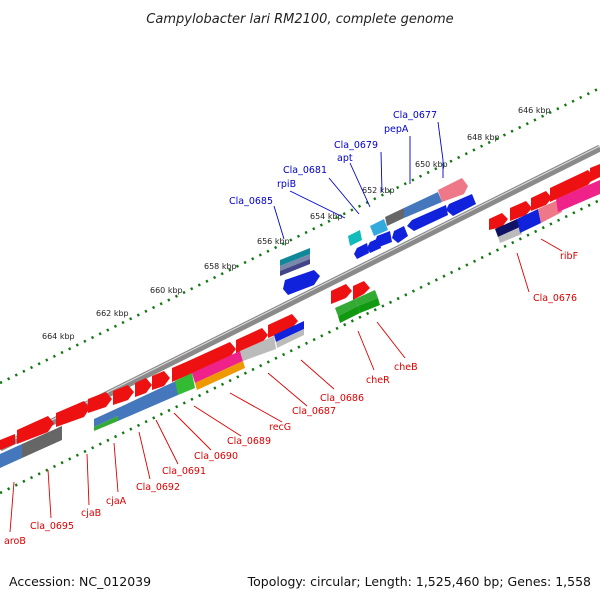  I want to click on tick-label-662: 662 kbp, so click(112, 313).